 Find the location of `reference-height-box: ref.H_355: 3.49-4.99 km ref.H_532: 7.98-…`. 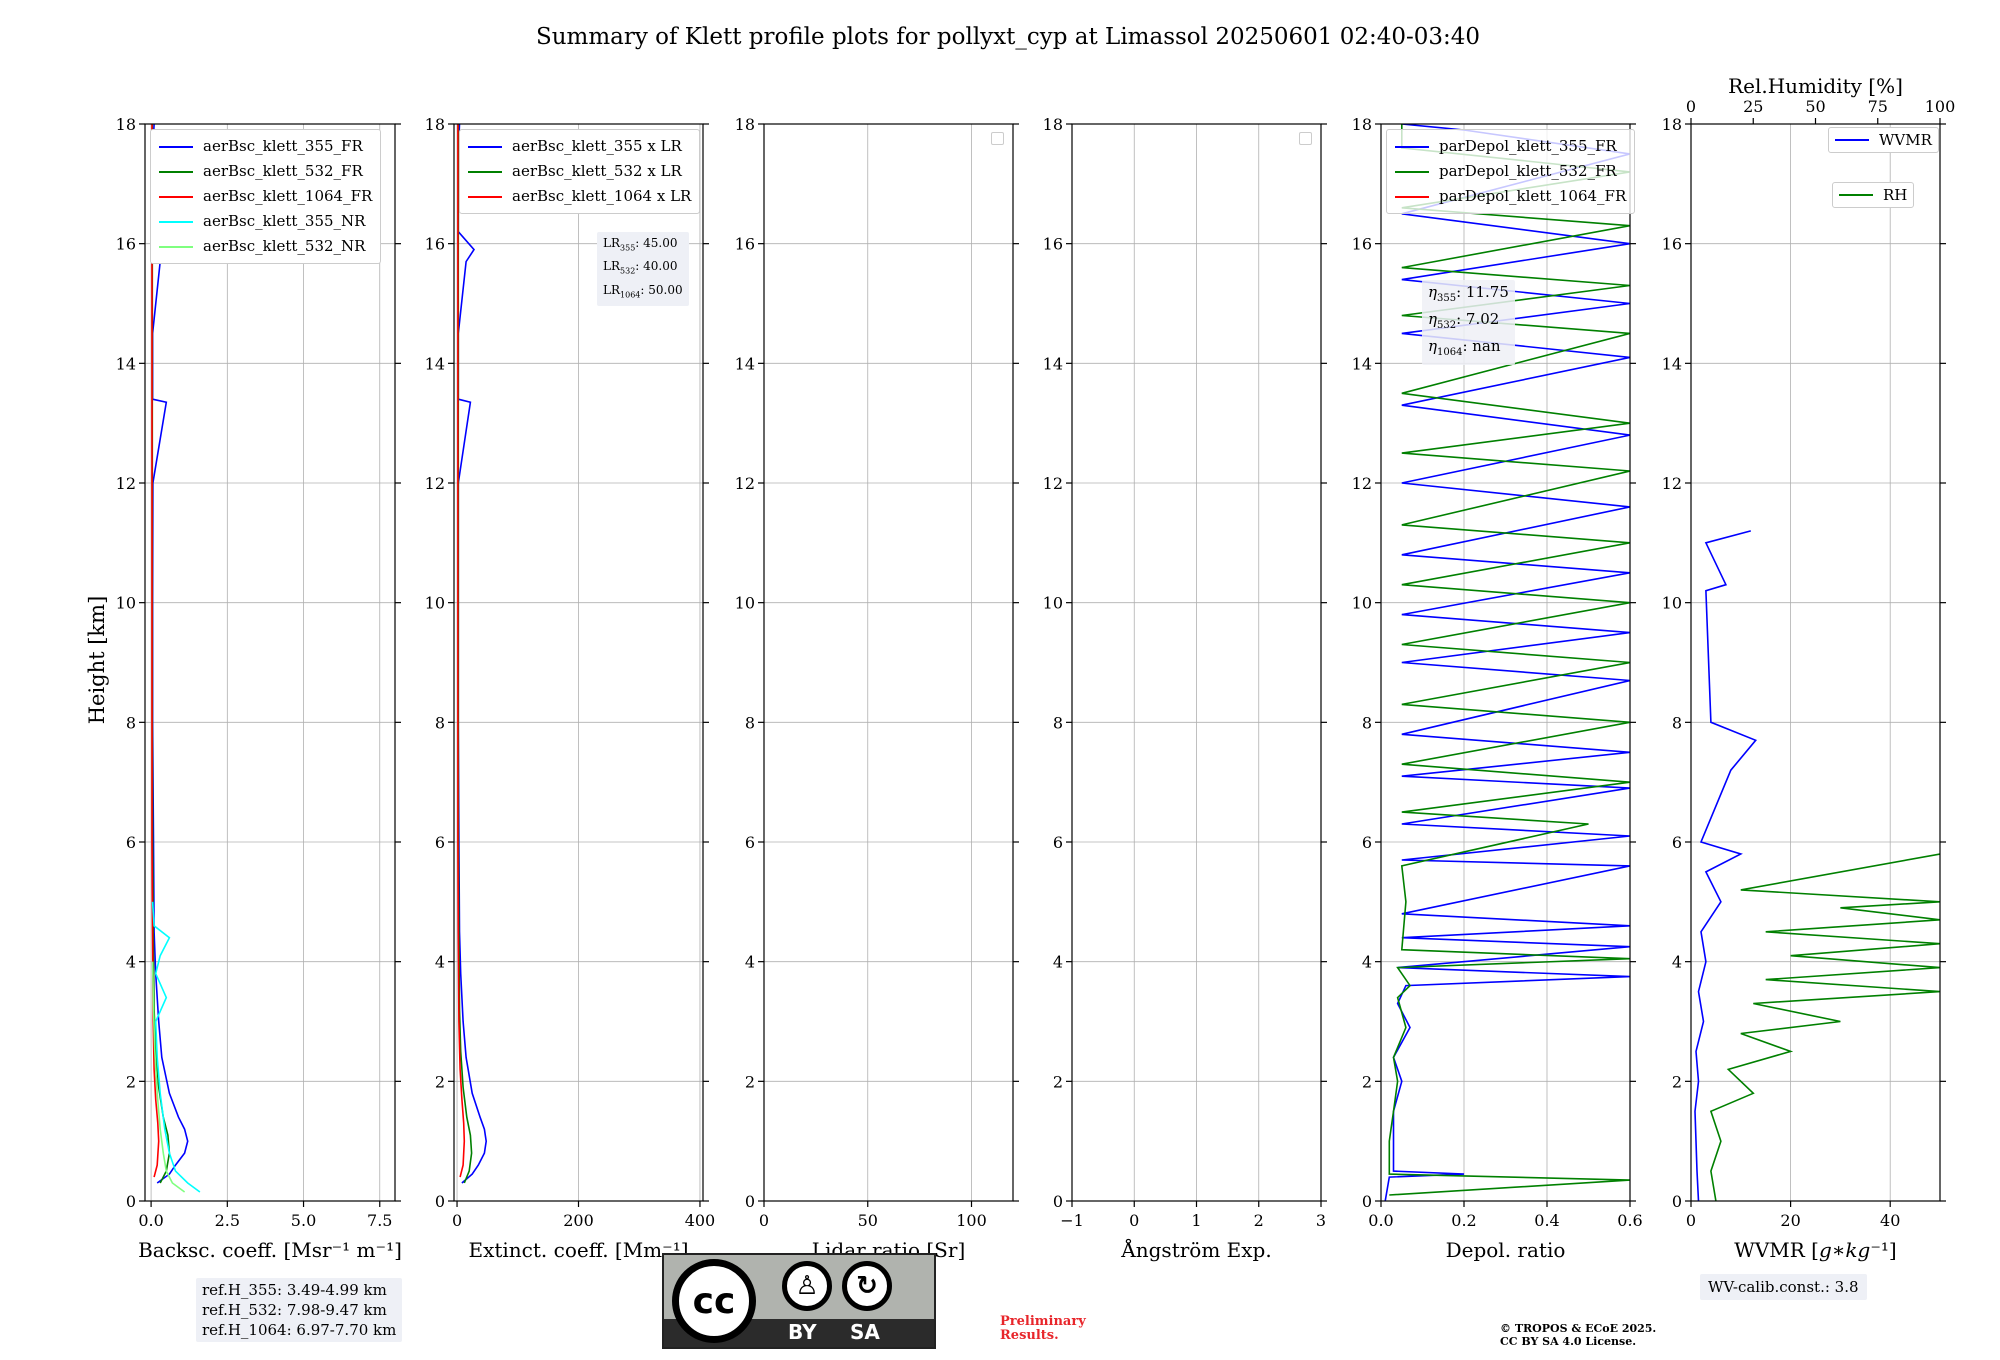

reference-height-box: ref.H_355: 3.49-4.99 km ref.H_532: 7.98-… is located at coordinates (299, 1310).